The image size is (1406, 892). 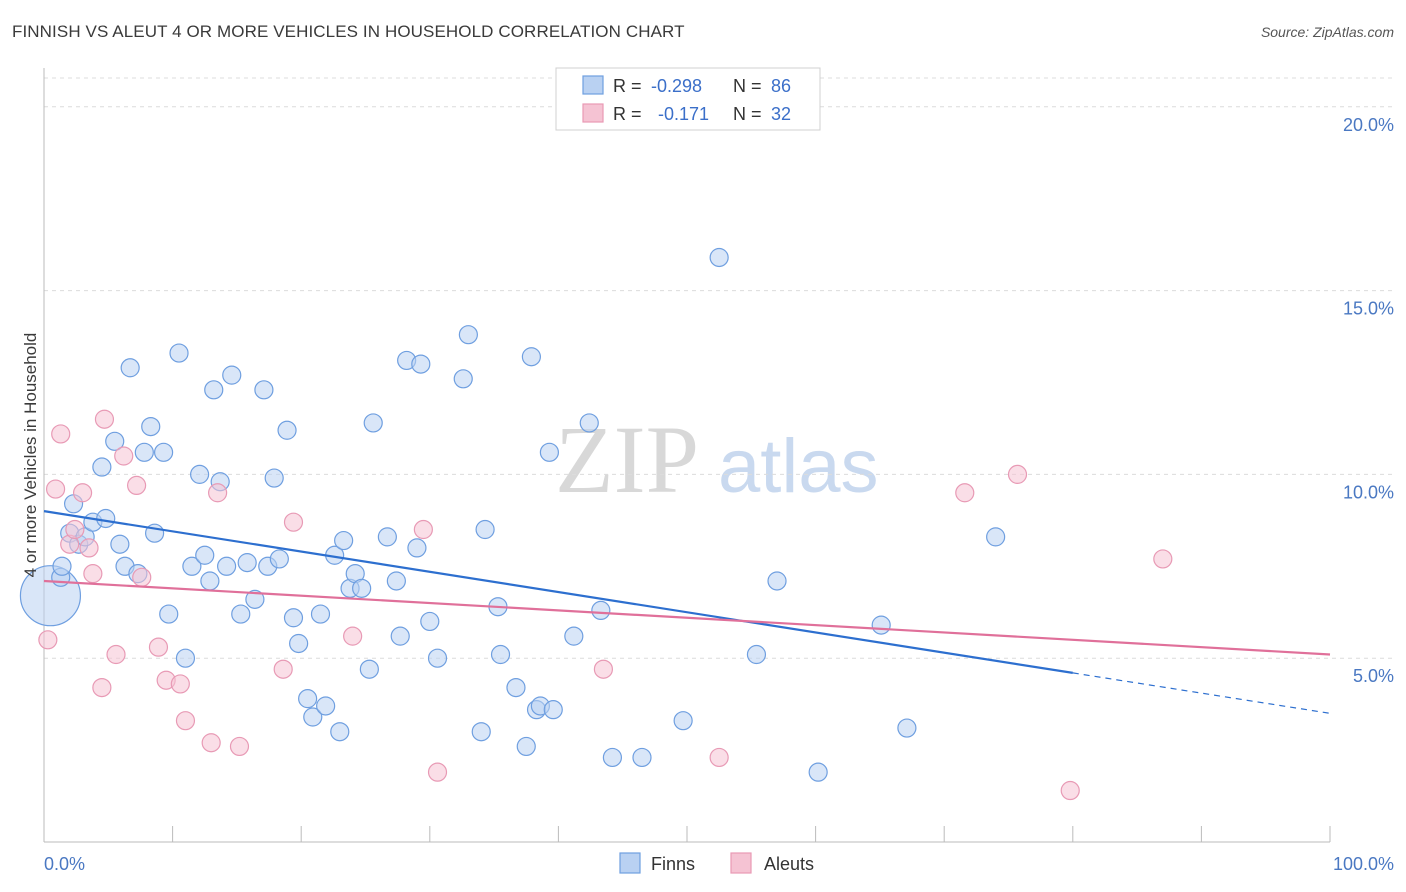 What do you see at coordinates (747, 86) in the screenshot?
I see `legend-n-label-finns: N =` at bounding box center [747, 86].